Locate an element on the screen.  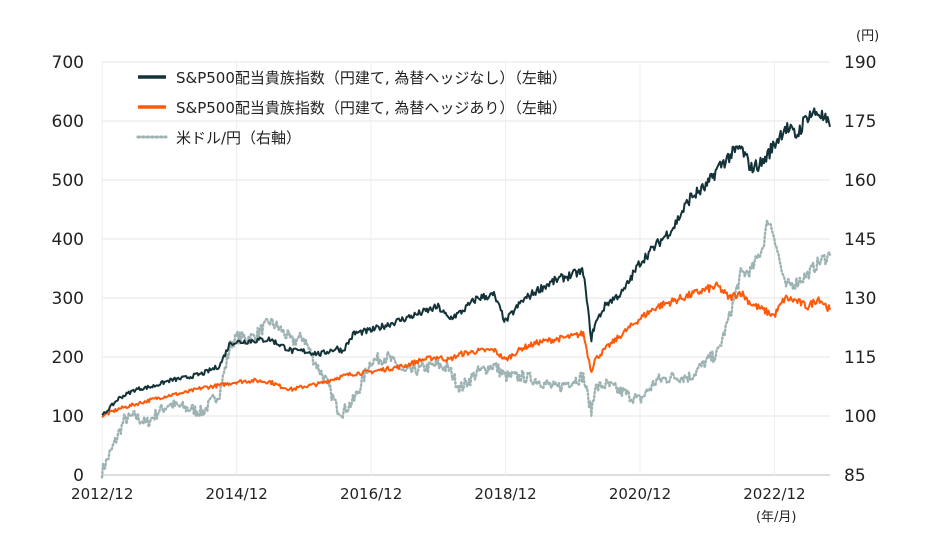
legend-label-usdjpy: 米ドル/円（右軸） is located at coordinates (238, 138).